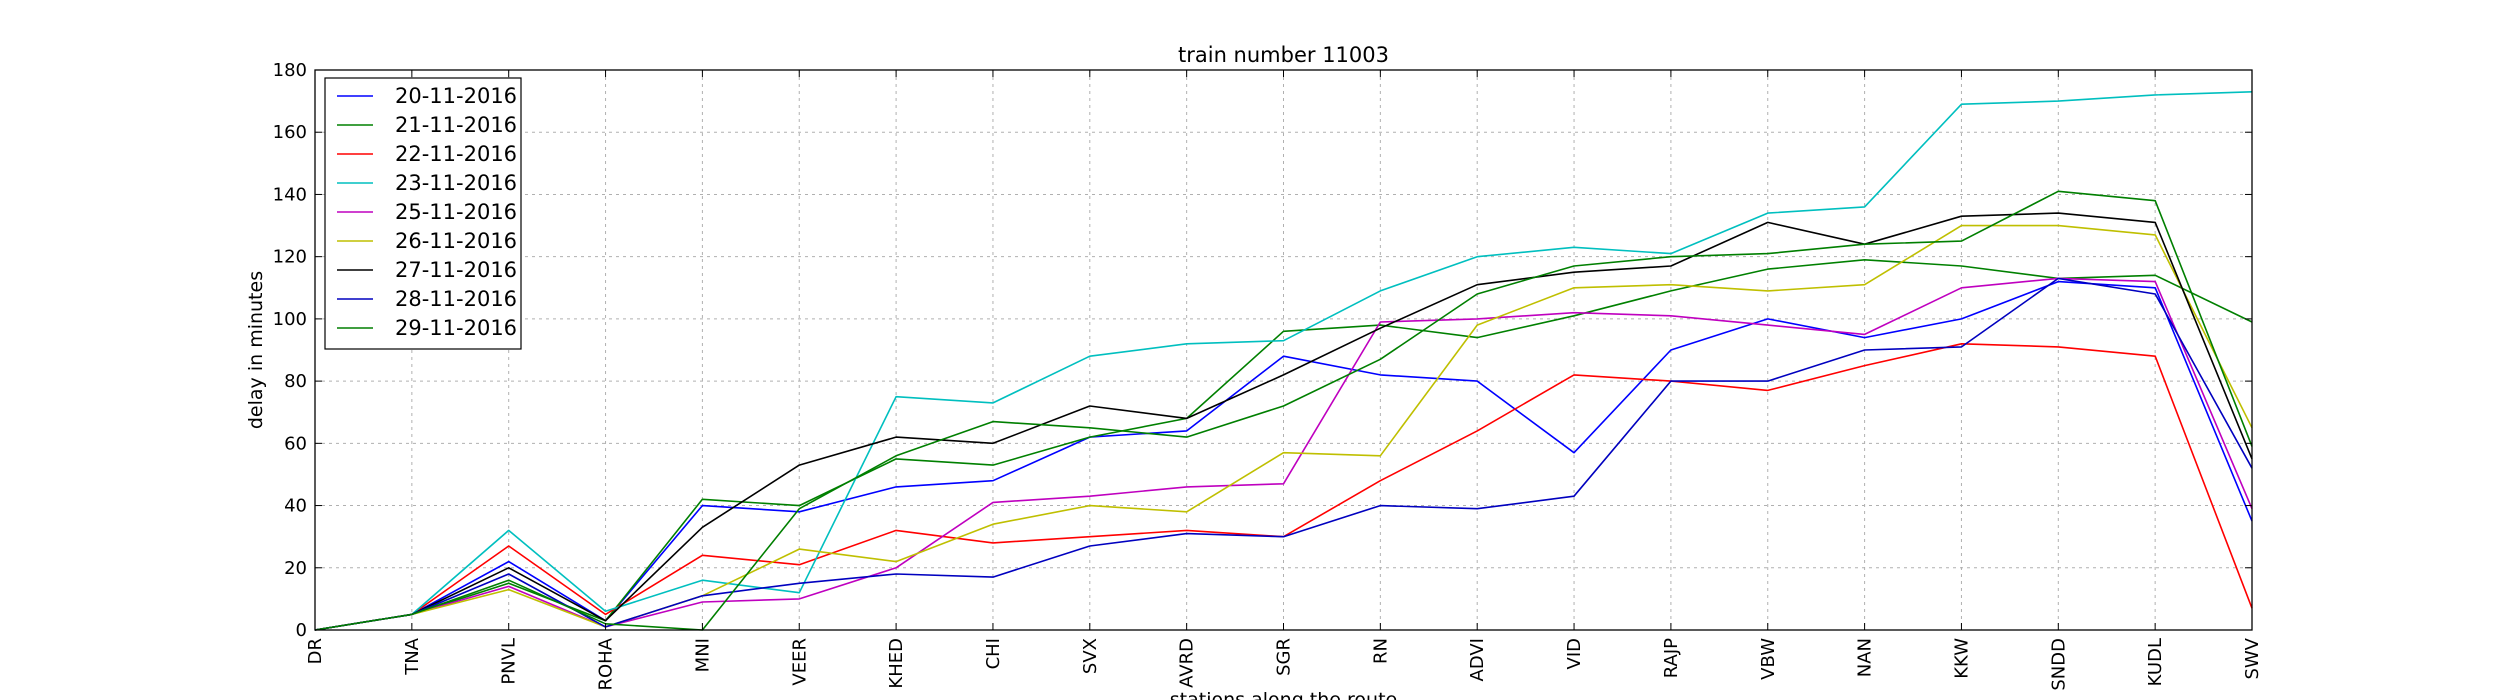 This screenshot has width=2500, height=700. What do you see at coordinates (1961, 658) in the screenshot?
I see `x-tick-label: KKW` at bounding box center [1961, 658].